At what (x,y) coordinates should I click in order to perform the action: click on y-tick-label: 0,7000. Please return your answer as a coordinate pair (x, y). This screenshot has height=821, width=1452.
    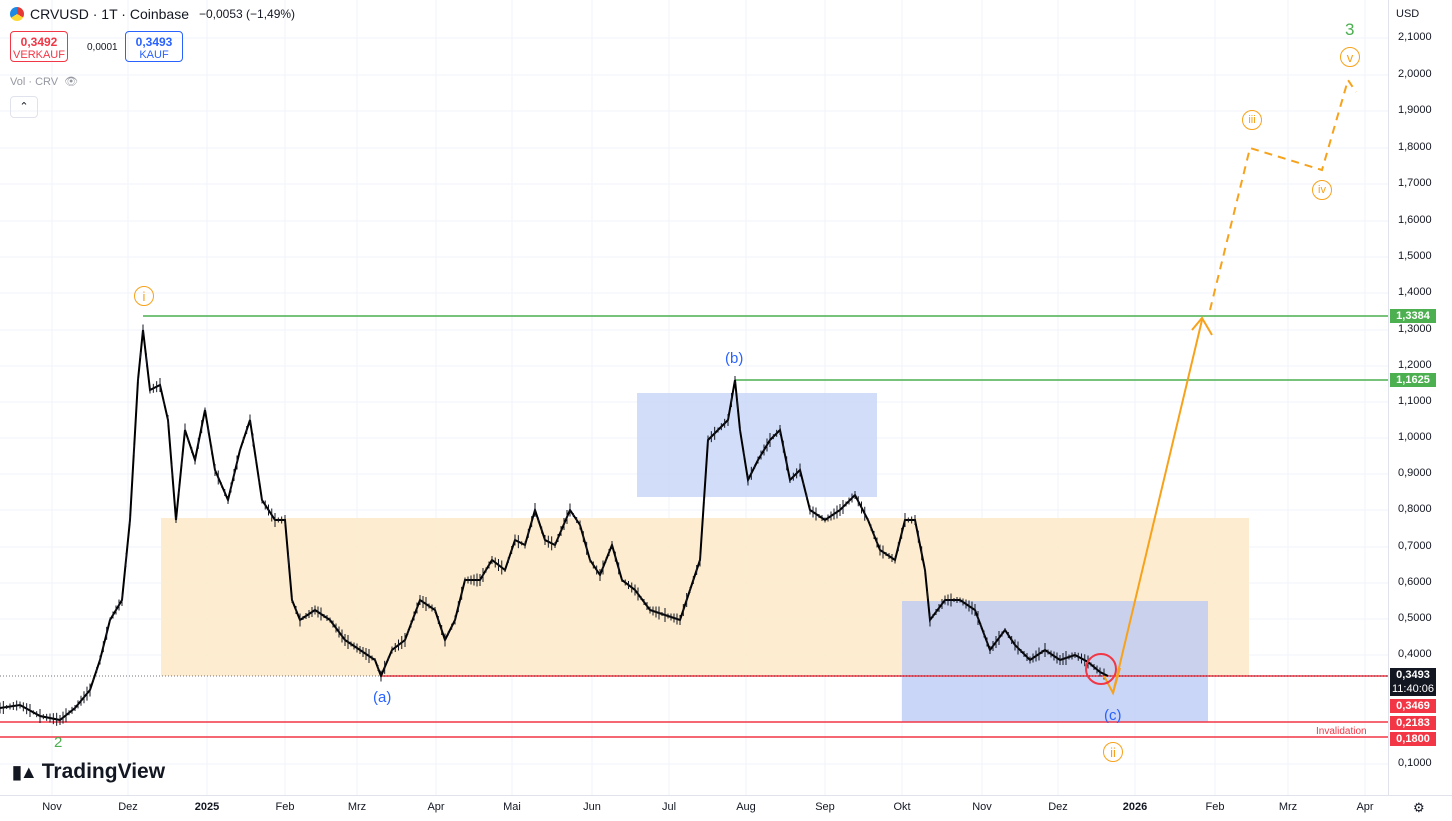
    Looking at the image, I should click on (1415, 546).